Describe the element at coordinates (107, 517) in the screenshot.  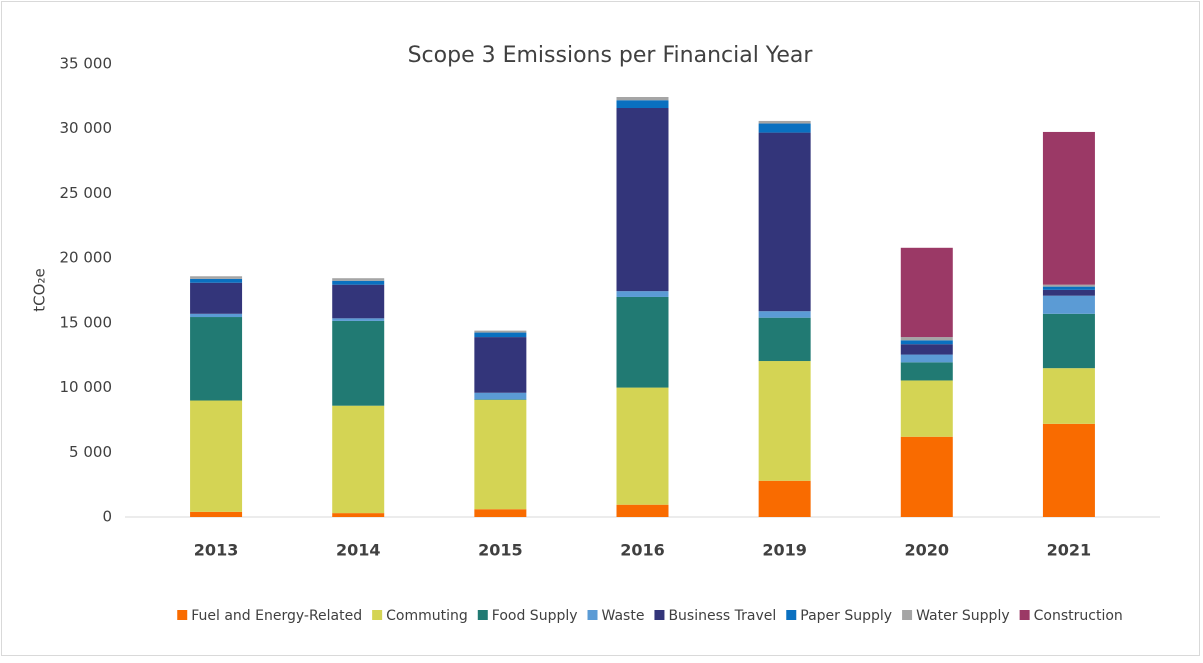
I see `y-tick-label: 0` at that location.